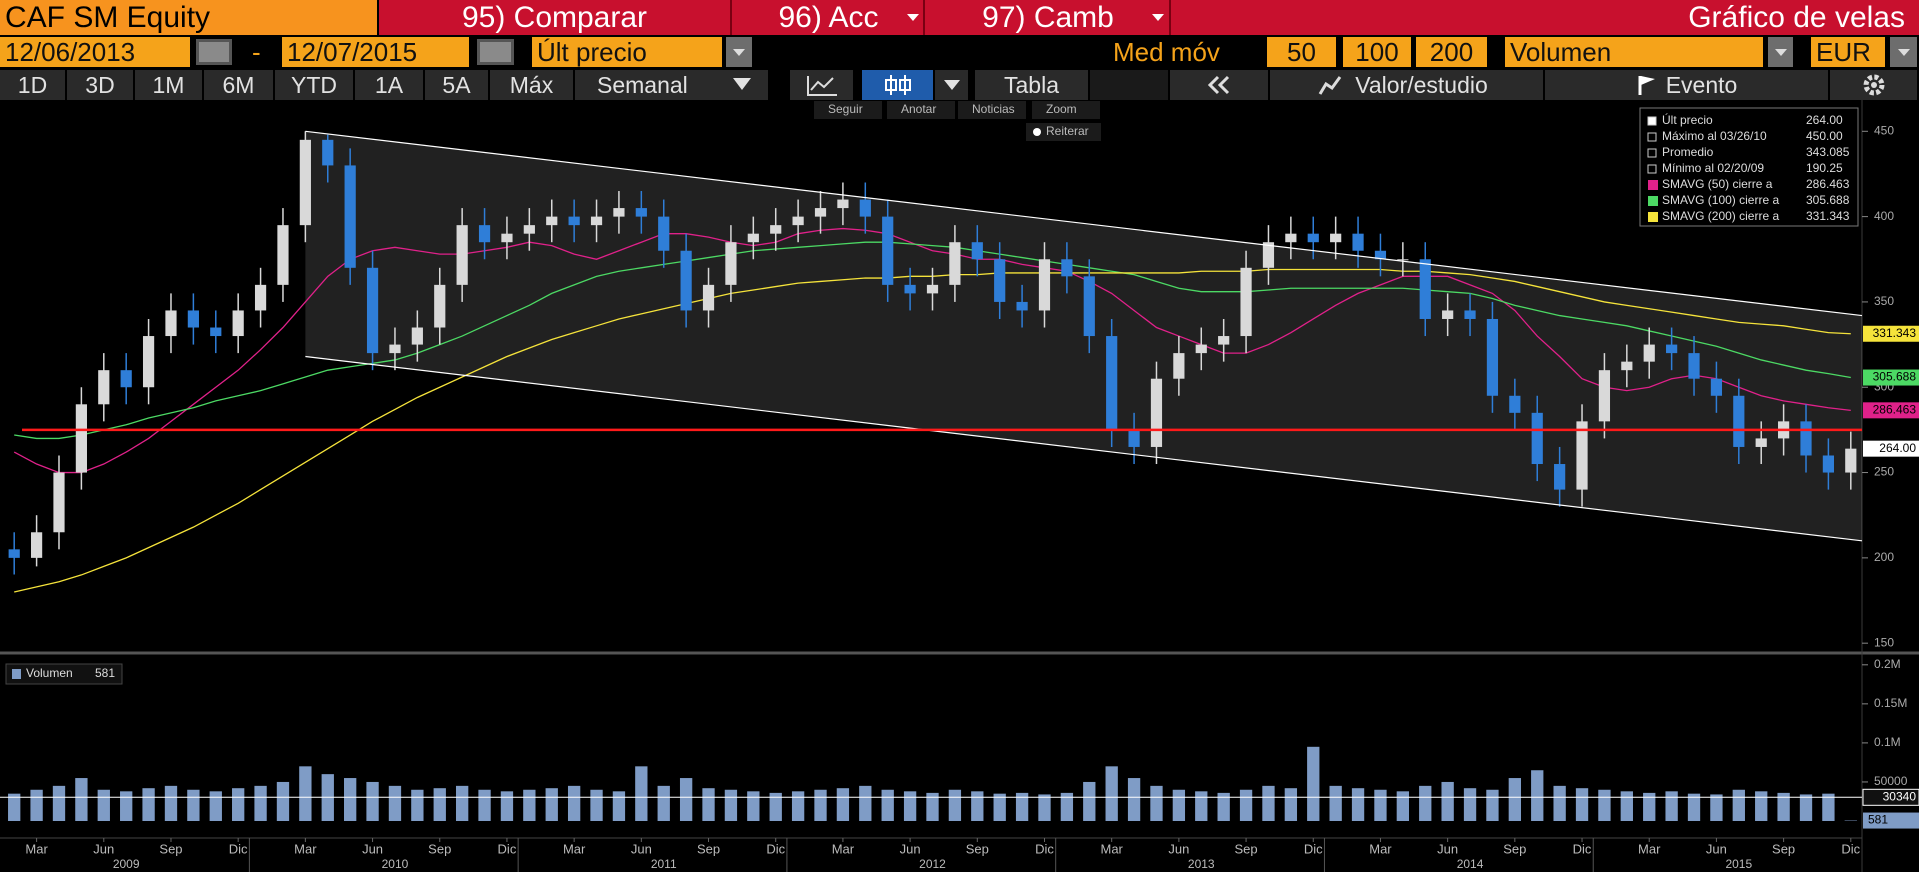  Describe the element at coordinates (918, 109) in the screenshot. I see `tool-label: Anotar` at that location.